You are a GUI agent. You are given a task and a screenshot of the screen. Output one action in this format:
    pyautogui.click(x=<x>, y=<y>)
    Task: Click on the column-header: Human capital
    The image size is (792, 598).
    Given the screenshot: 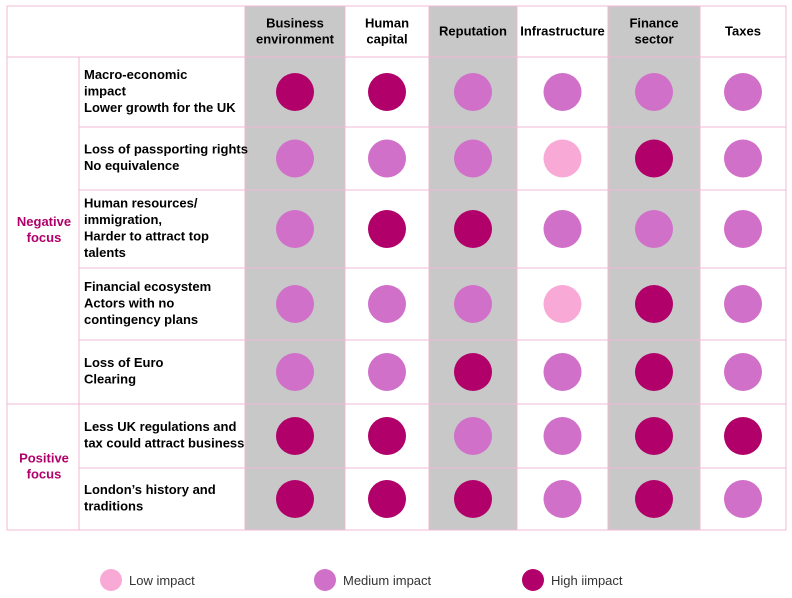 What is the action you would take?
    pyautogui.click(x=387, y=30)
    